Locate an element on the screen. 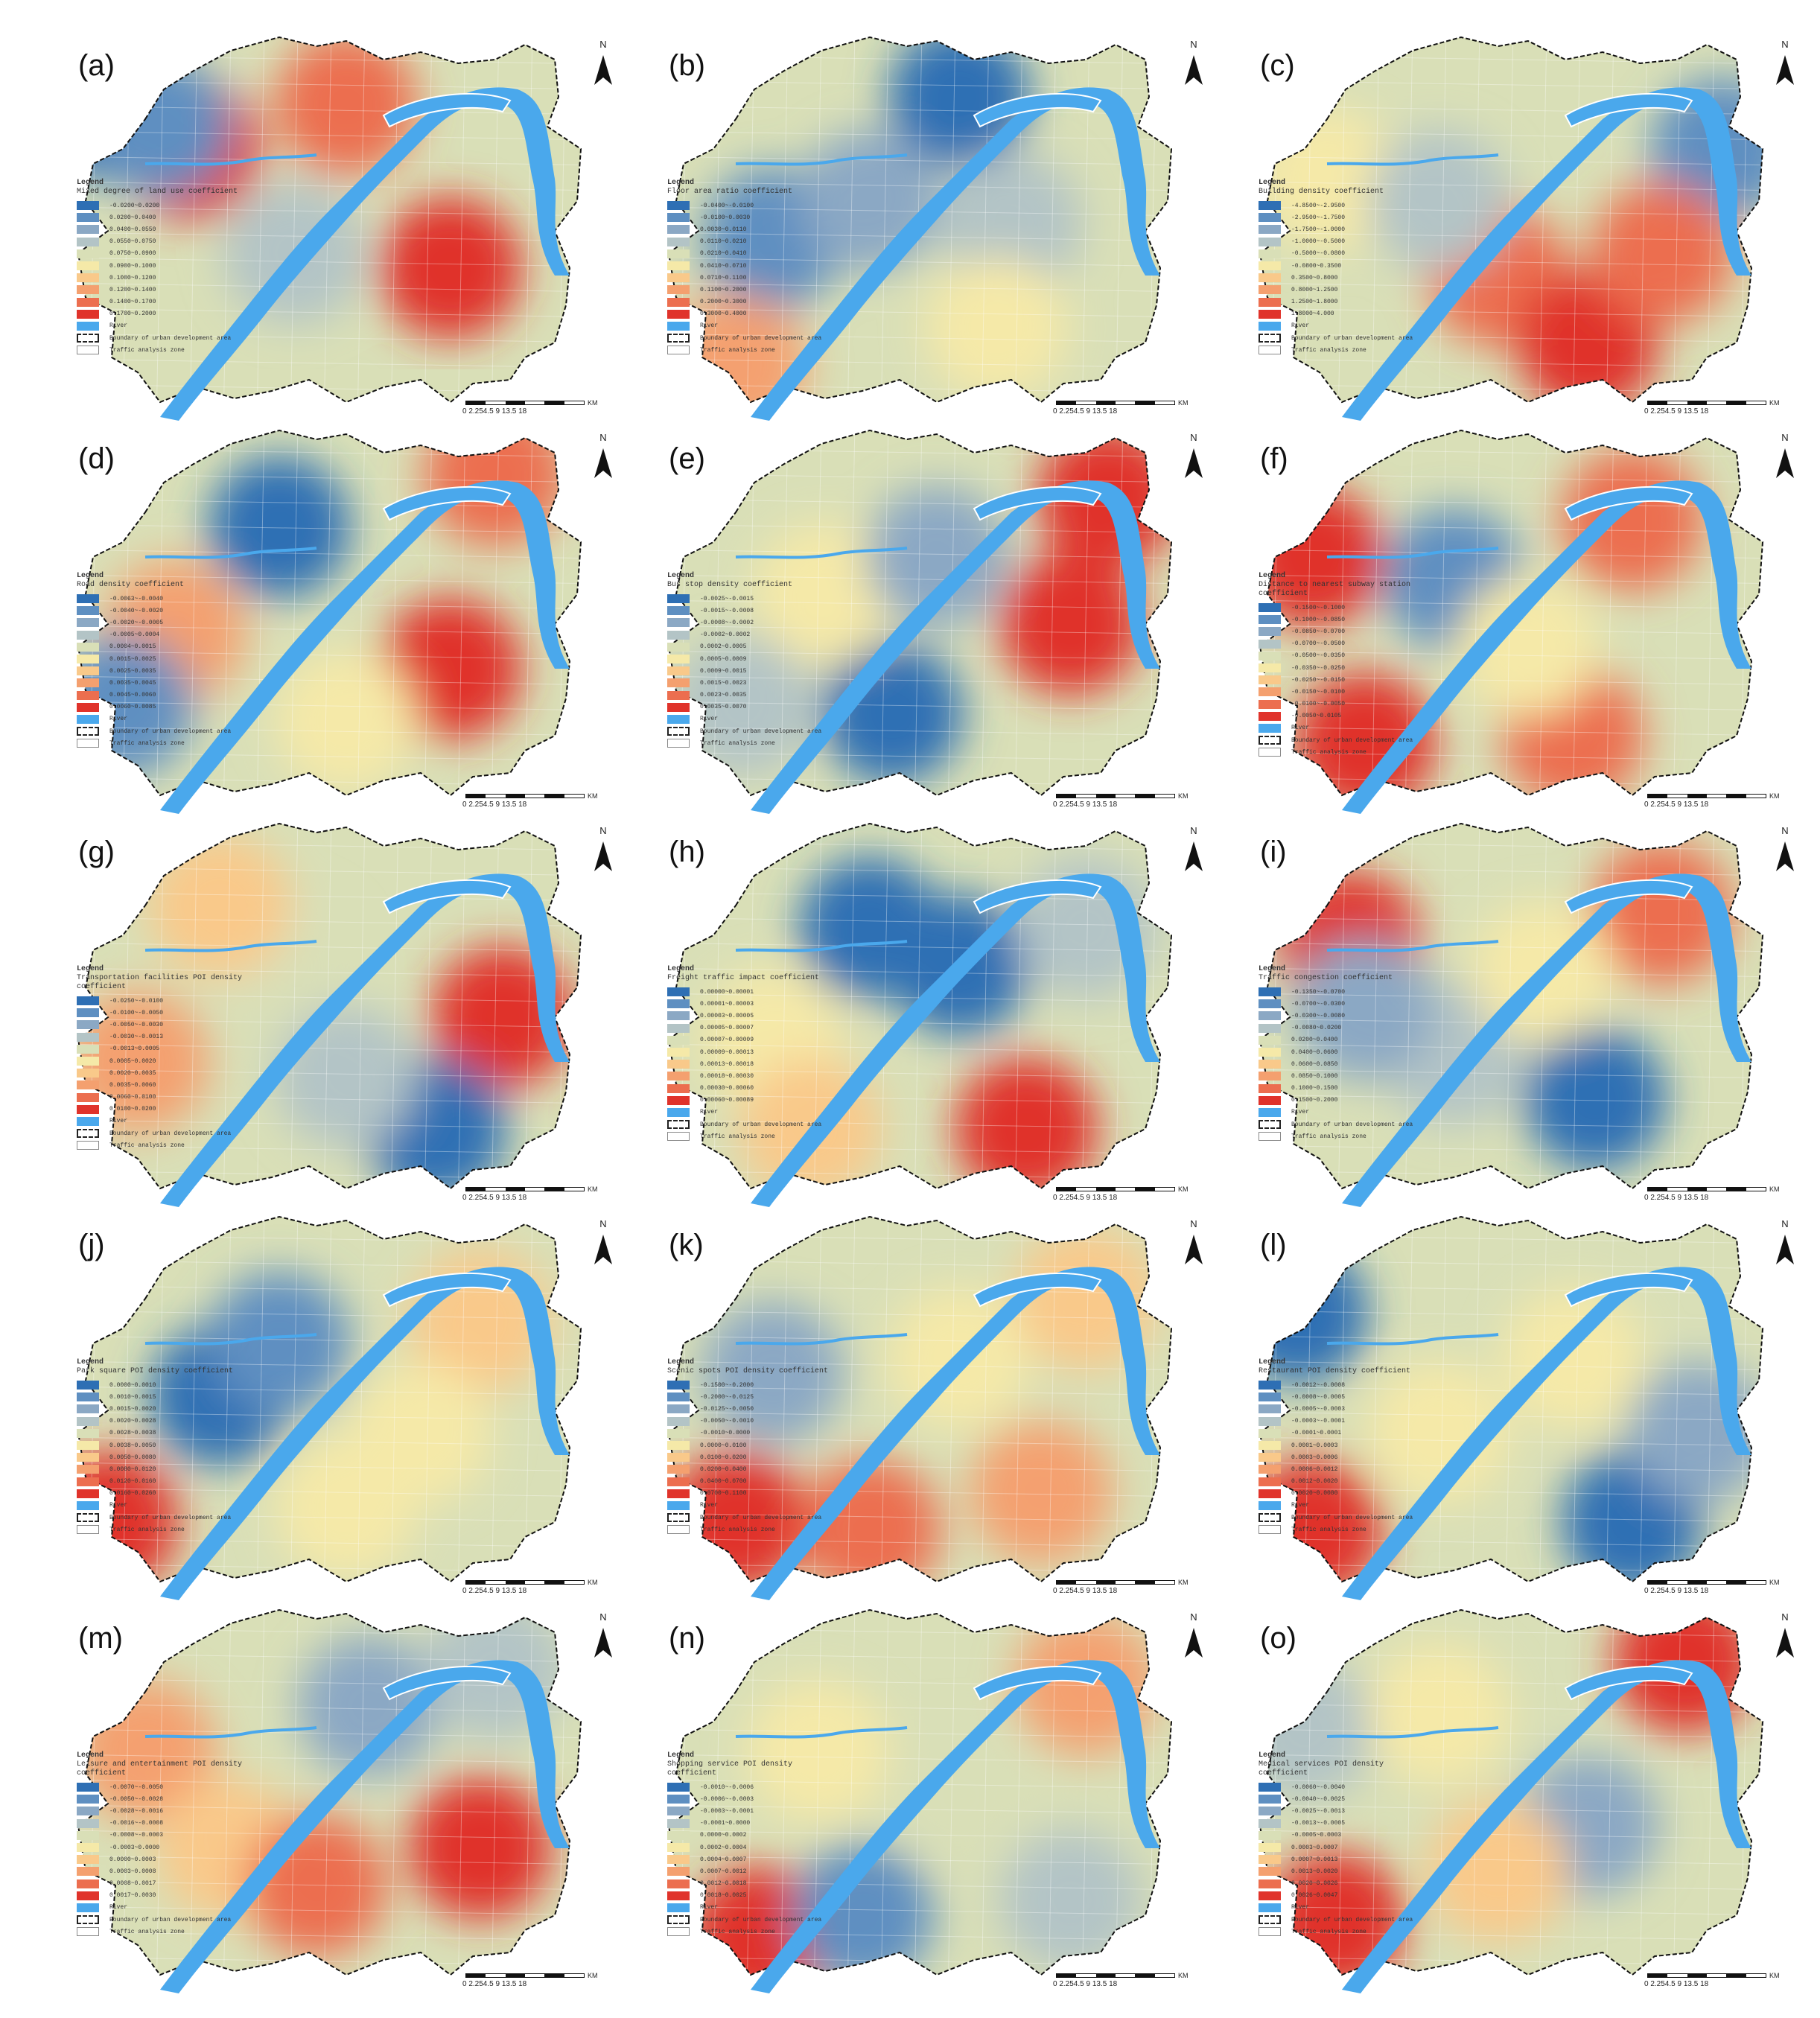  scale-unit: KM is located at coordinates (1183, 1976).